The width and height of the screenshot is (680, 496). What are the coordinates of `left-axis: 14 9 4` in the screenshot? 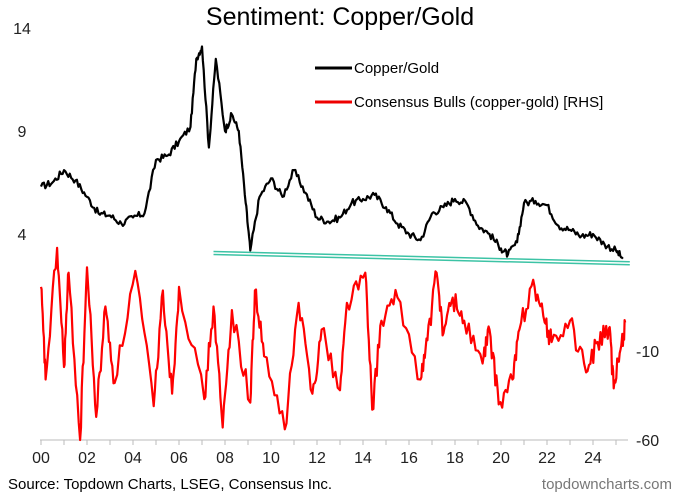 It's located at (22, 132).